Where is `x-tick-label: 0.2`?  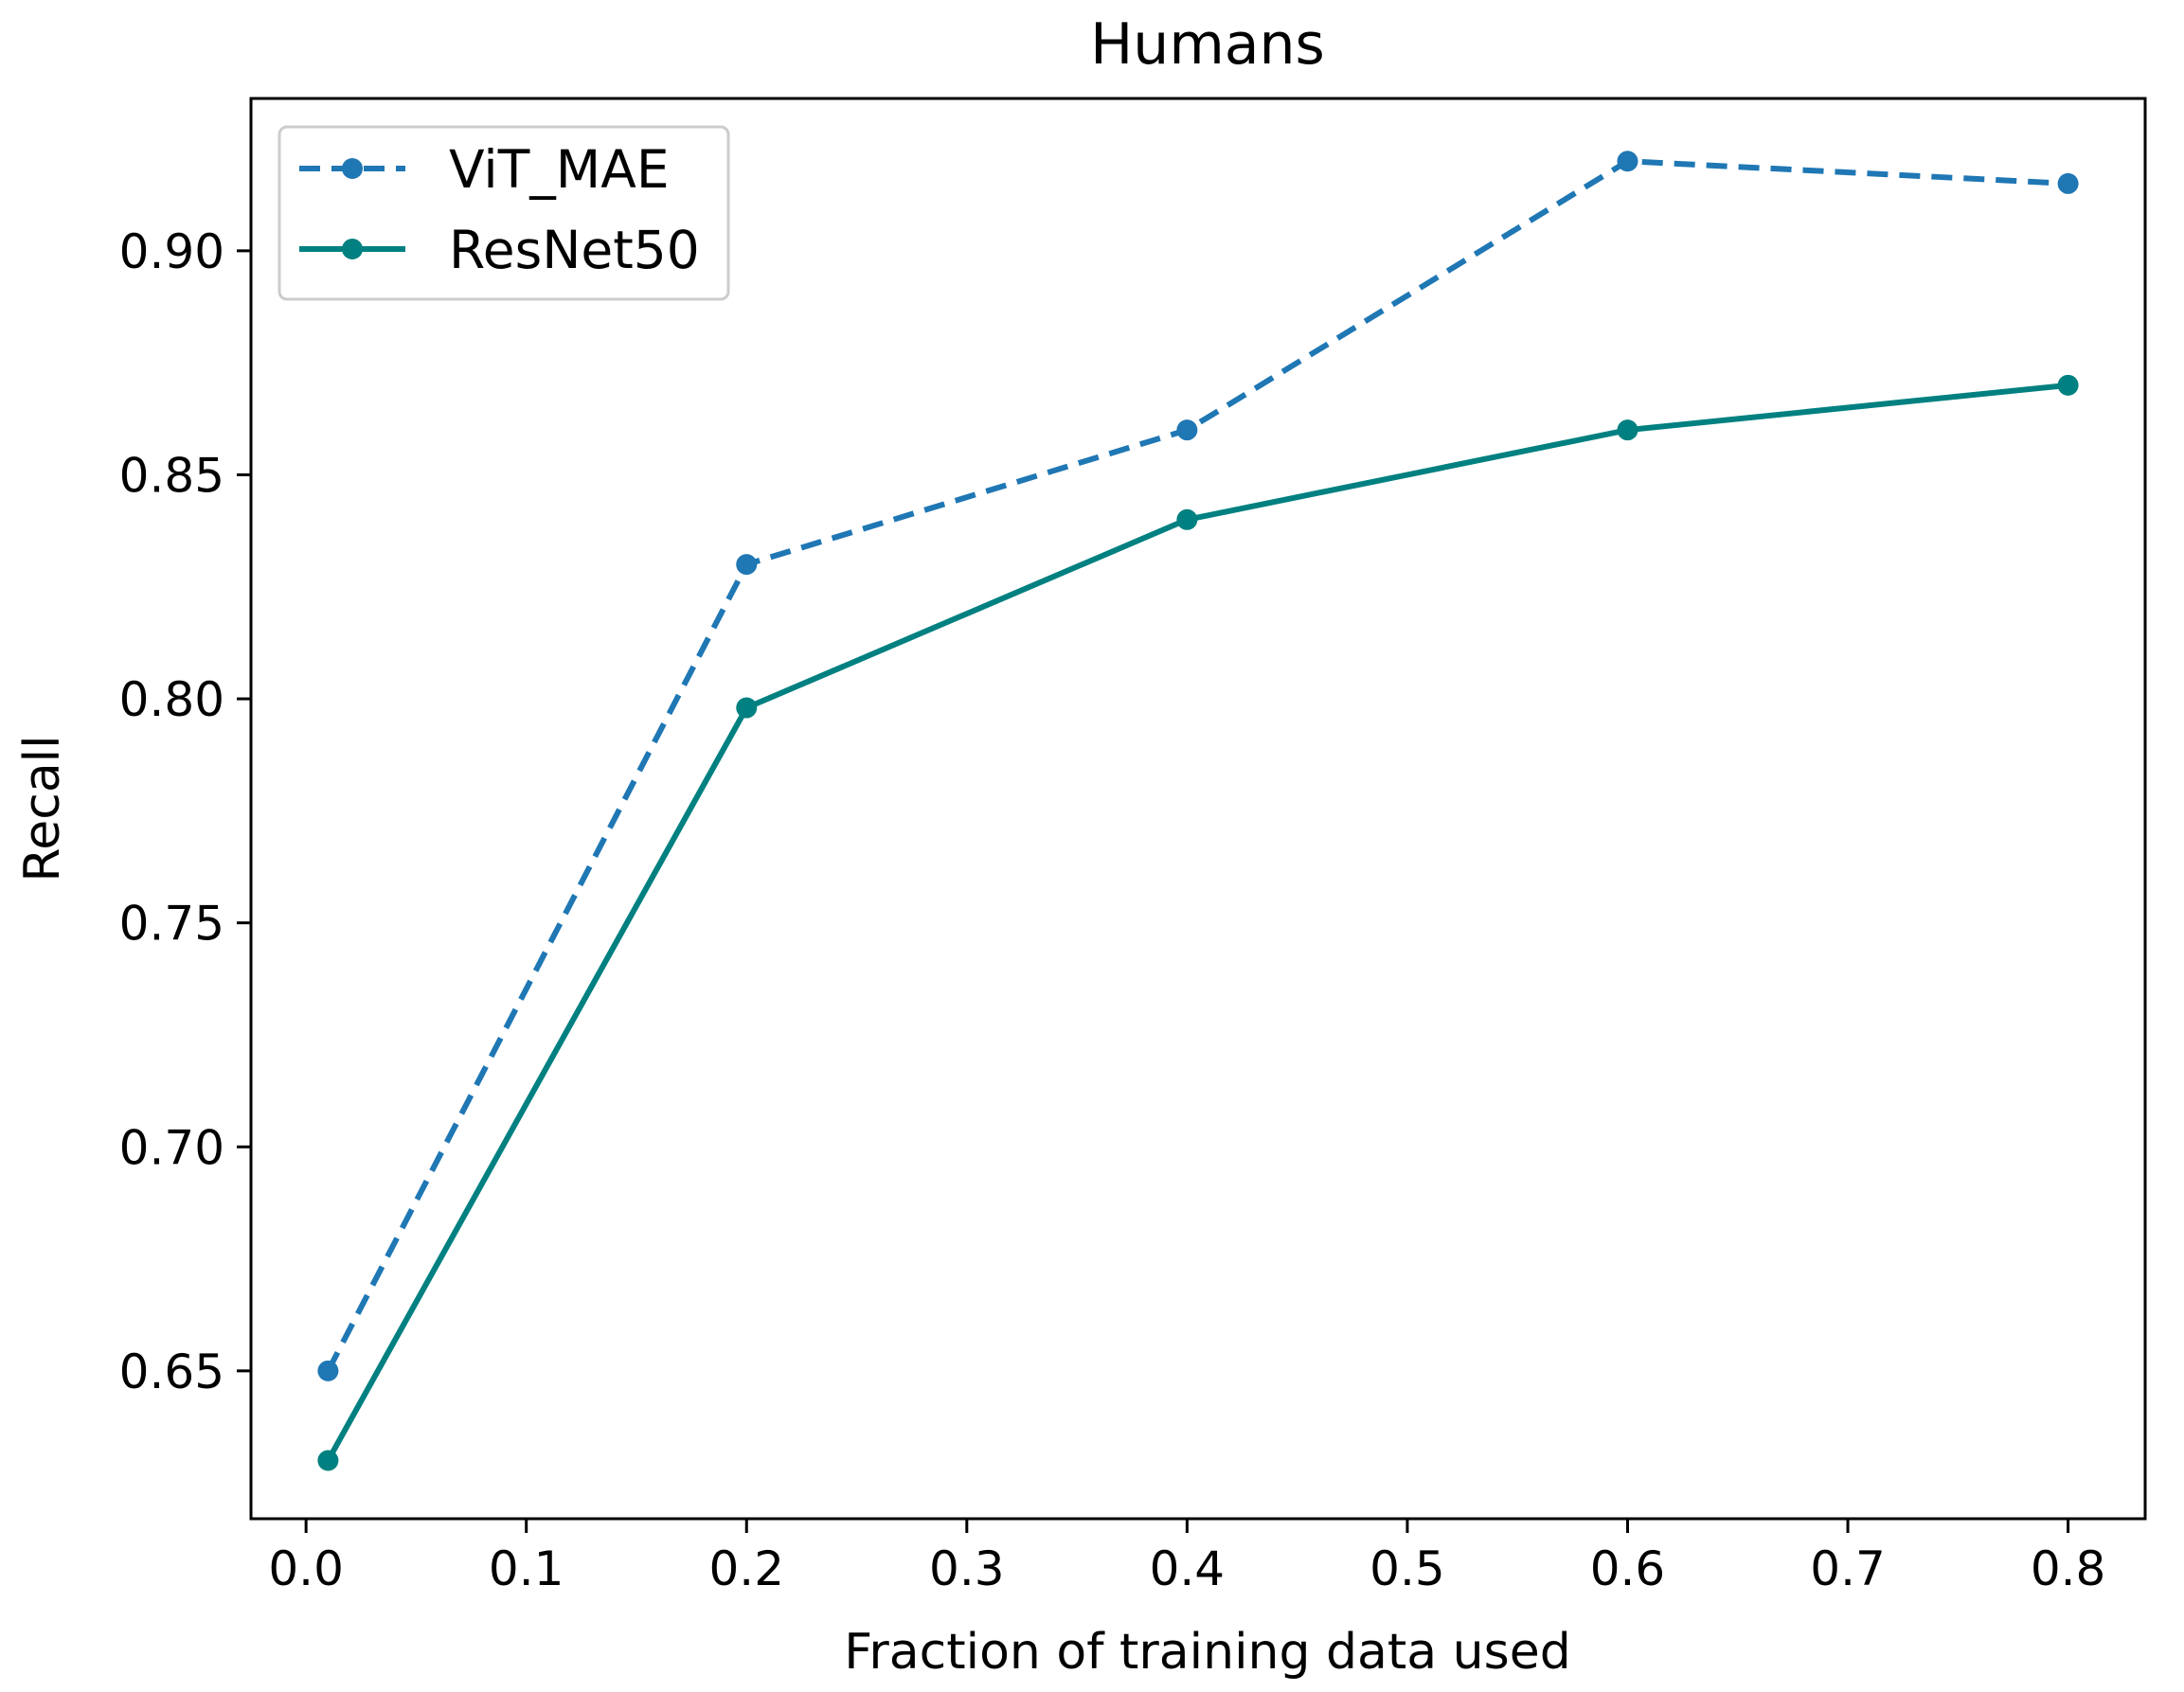
x-tick-label: 0.2 is located at coordinates (746, 1568).